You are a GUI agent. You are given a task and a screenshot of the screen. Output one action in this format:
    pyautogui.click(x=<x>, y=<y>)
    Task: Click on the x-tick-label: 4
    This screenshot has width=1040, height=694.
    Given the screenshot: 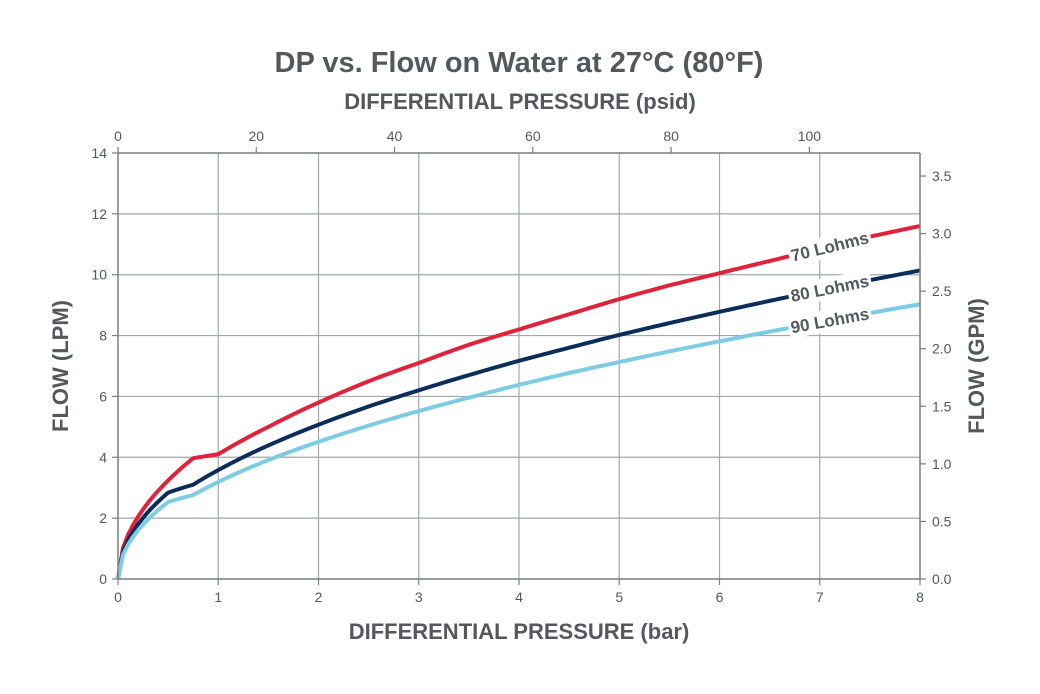 What is the action you would take?
    pyautogui.click(x=519, y=597)
    